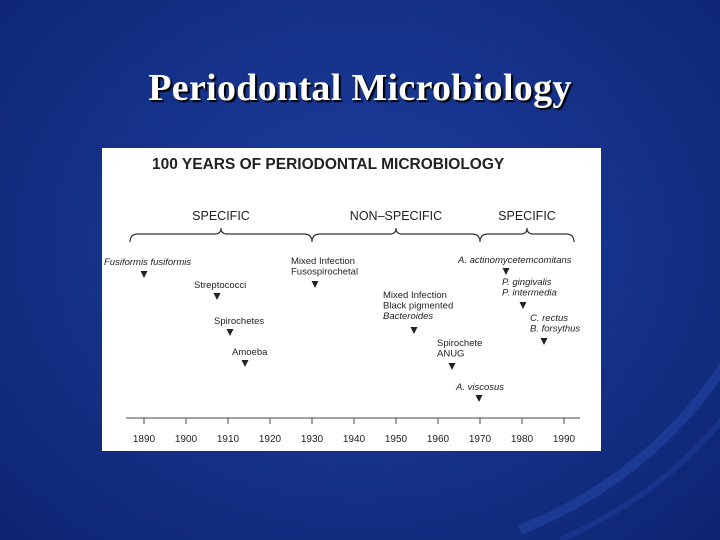  I want to click on axis-tick-label: 1920, so click(270, 439).